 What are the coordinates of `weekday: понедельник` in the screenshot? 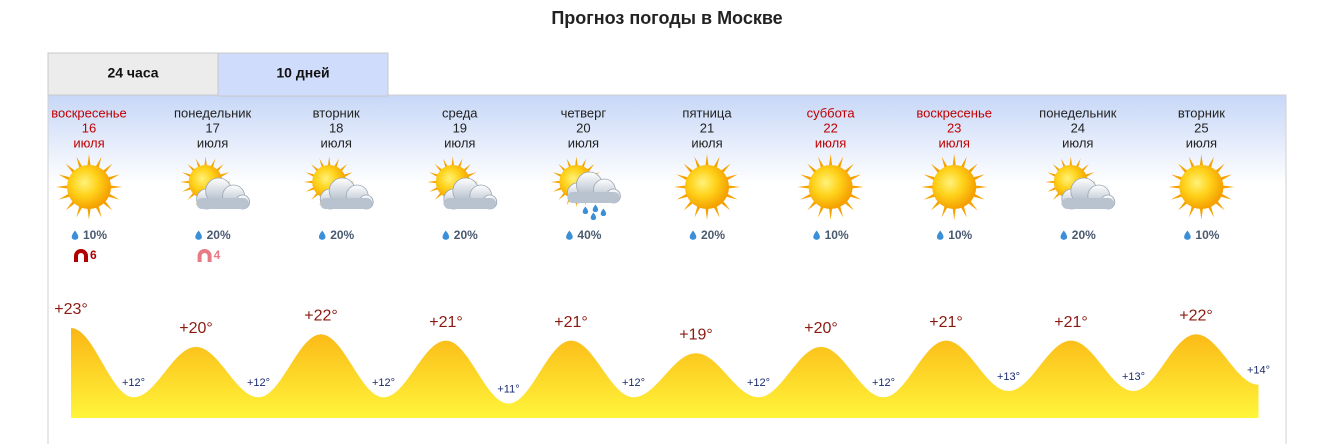 It's located at (1078, 112).